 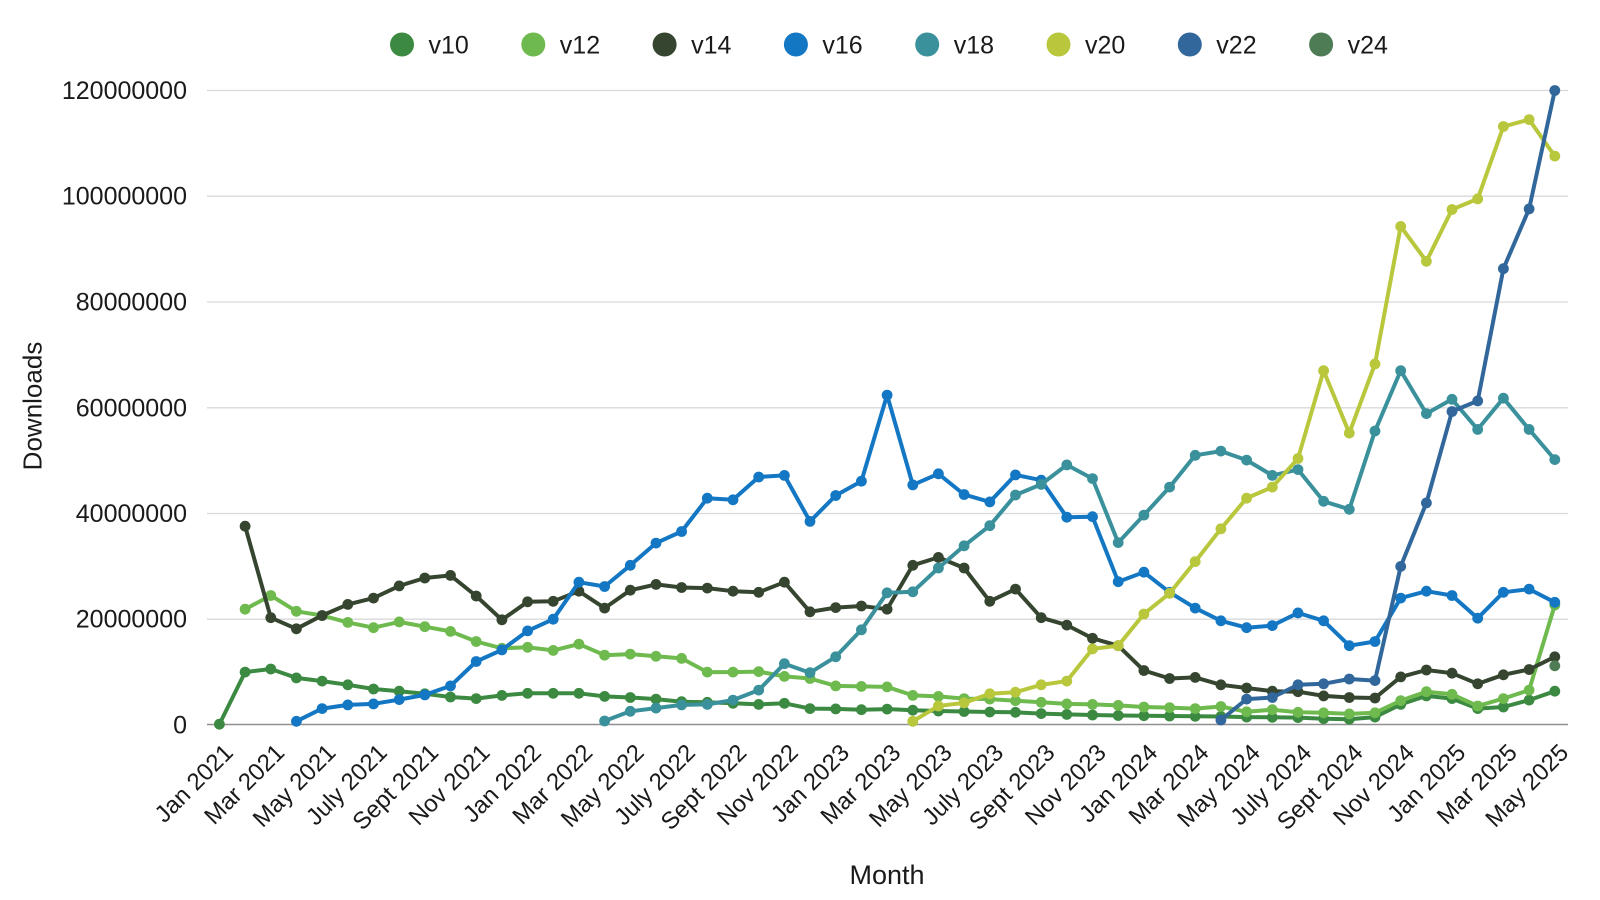 I want to click on svg-text: 60000000, so click(x=131, y=408).